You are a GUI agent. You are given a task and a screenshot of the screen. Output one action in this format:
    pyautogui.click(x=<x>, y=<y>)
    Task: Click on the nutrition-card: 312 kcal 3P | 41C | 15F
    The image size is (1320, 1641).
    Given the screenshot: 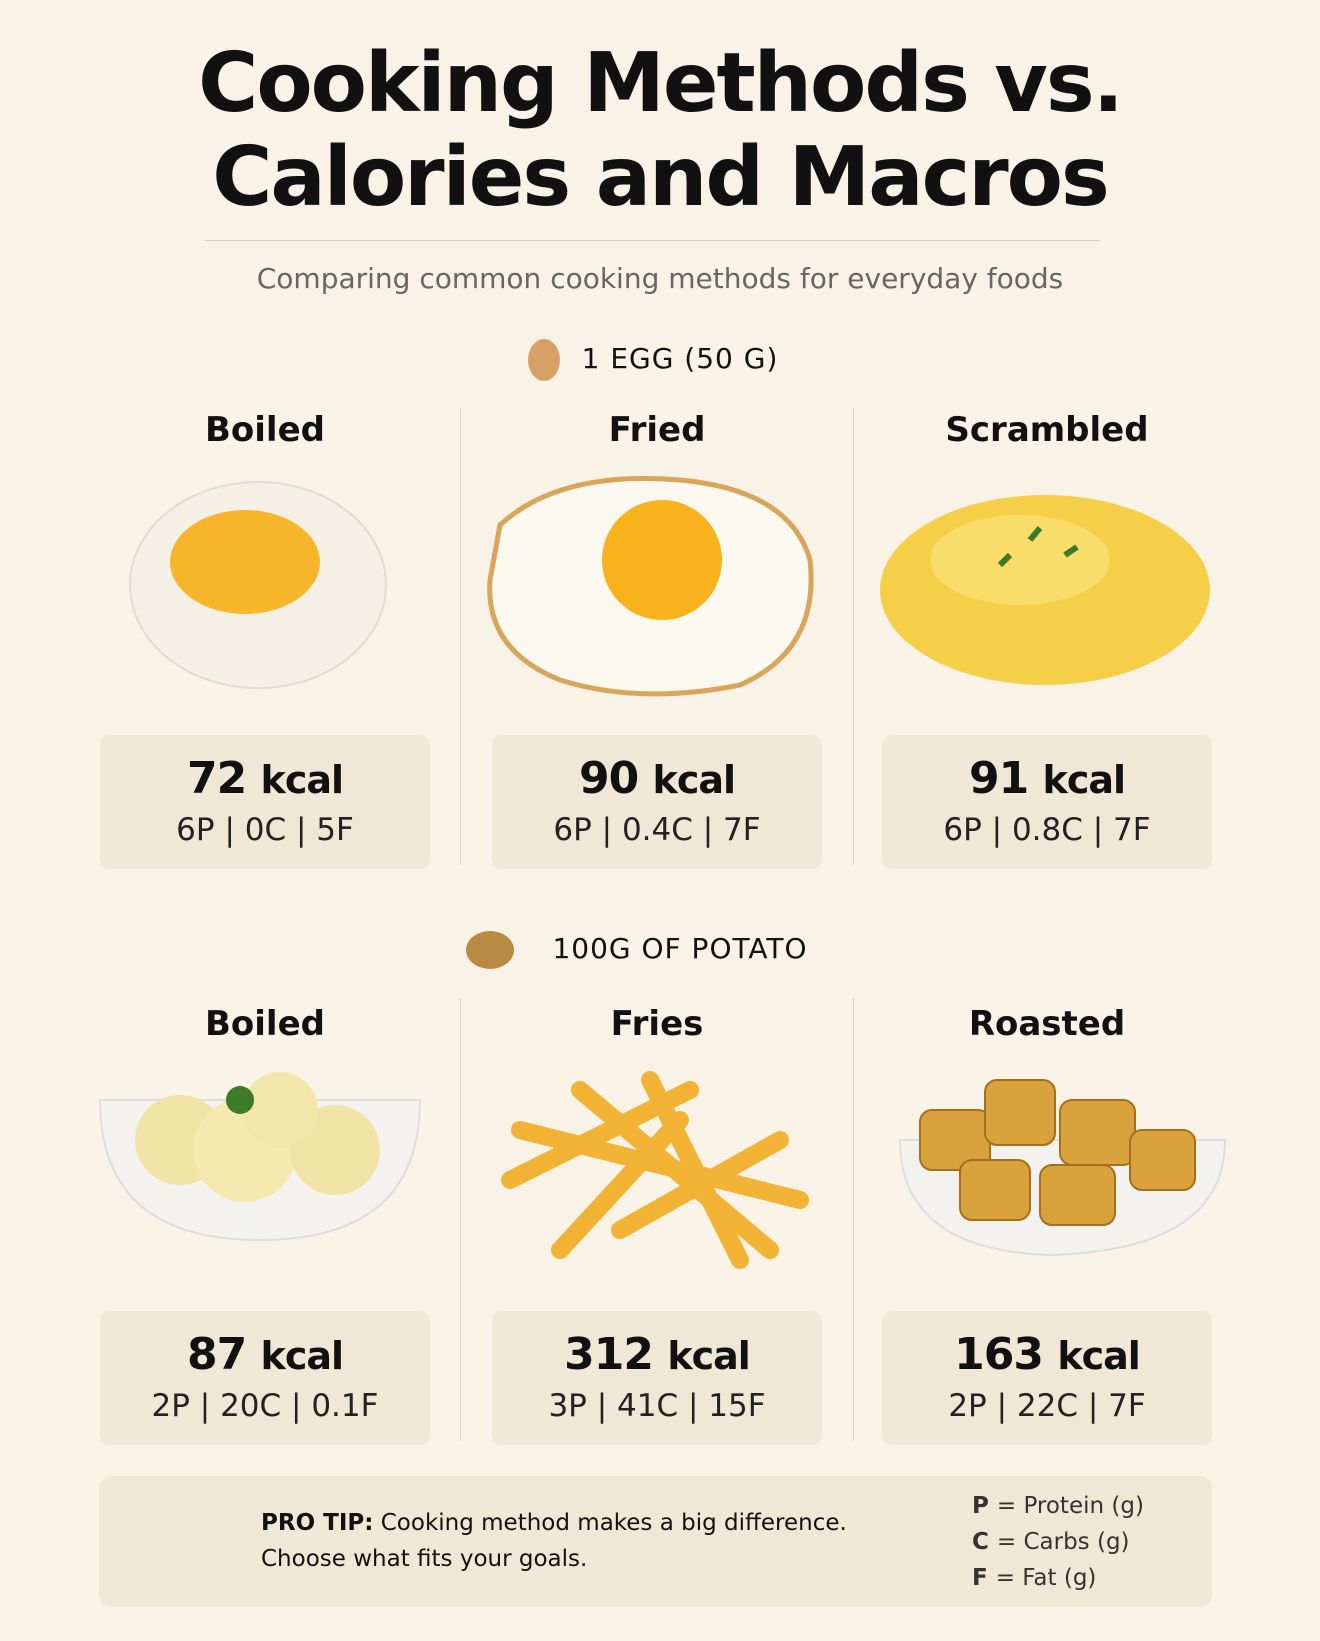 What is the action you would take?
    pyautogui.click(x=657, y=1378)
    